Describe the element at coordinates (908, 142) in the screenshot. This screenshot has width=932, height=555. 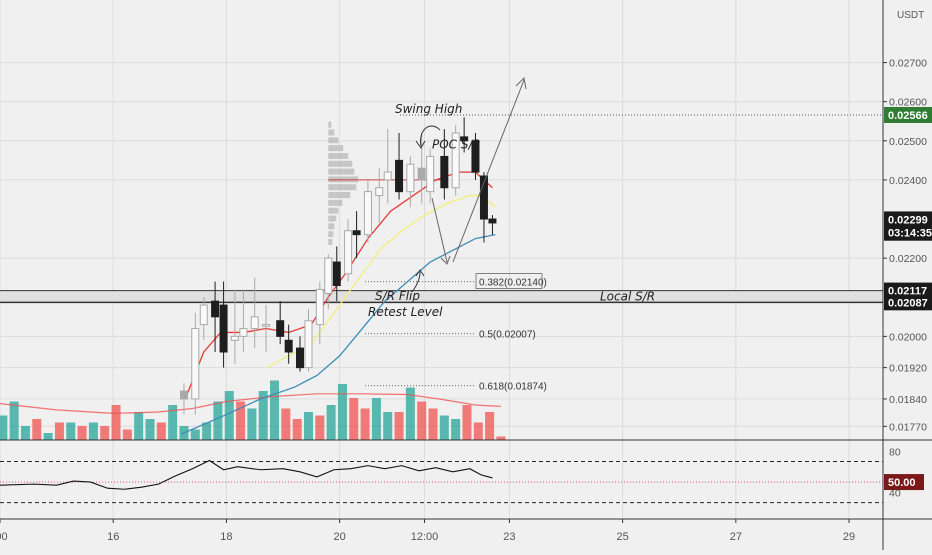
I see `price-tick-label: 0.02500` at that location.